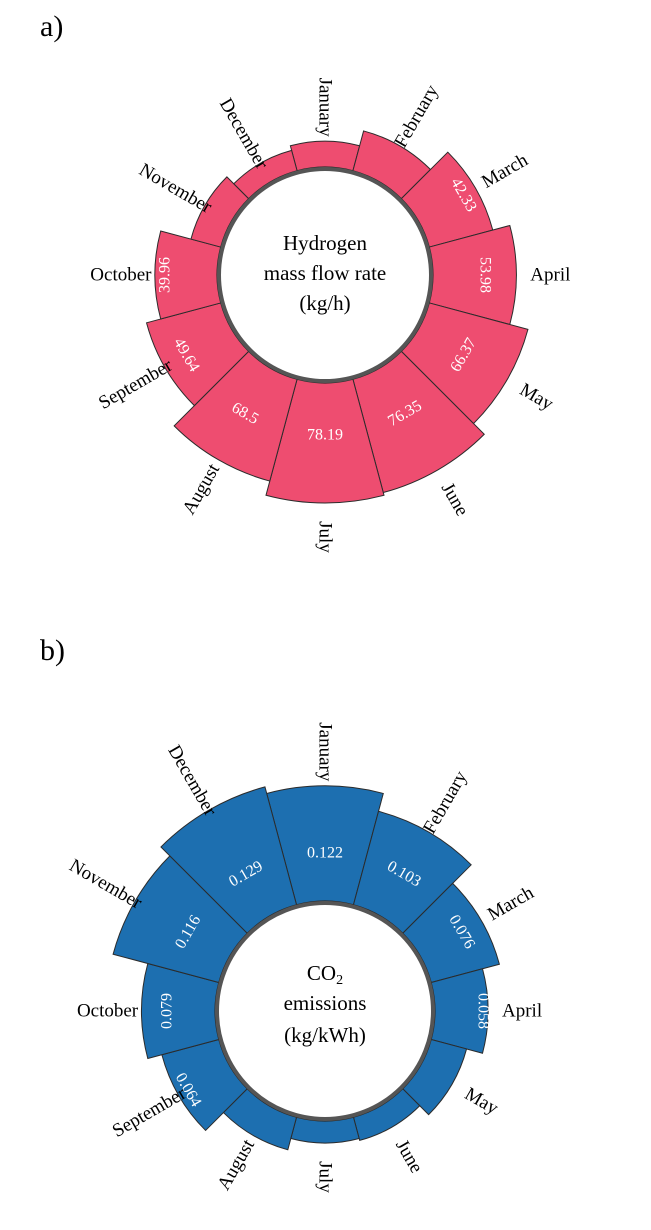 This screenshot has height=1230, width=651. I want to click on center-group-a: Hydrogen mass flow rate (kg/h), so click(325, 275).